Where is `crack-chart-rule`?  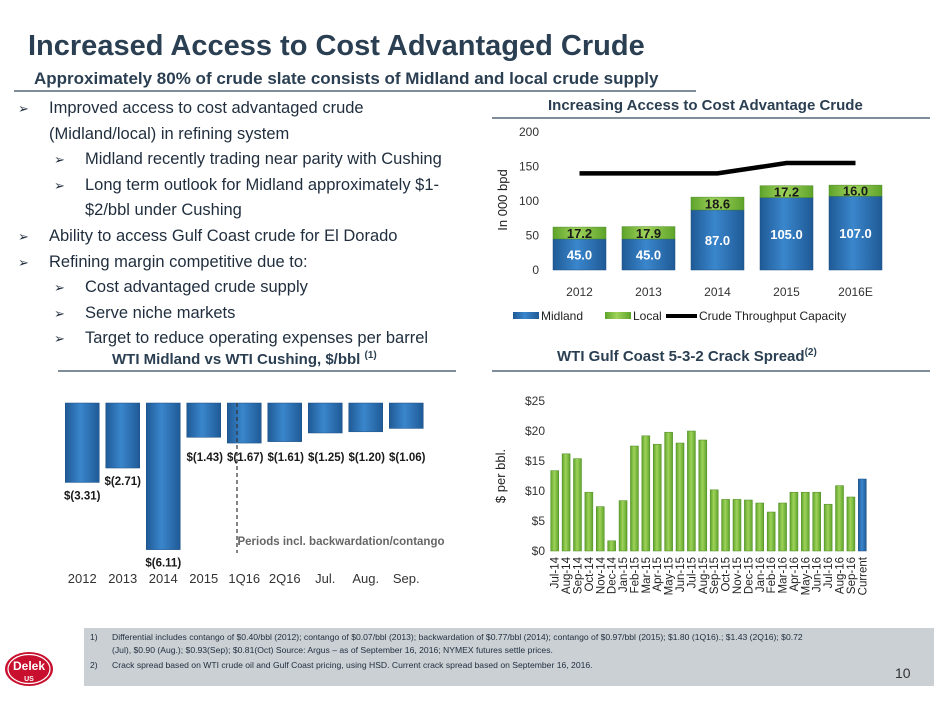
crack-chart-rule is located at coordinates (711, 371).